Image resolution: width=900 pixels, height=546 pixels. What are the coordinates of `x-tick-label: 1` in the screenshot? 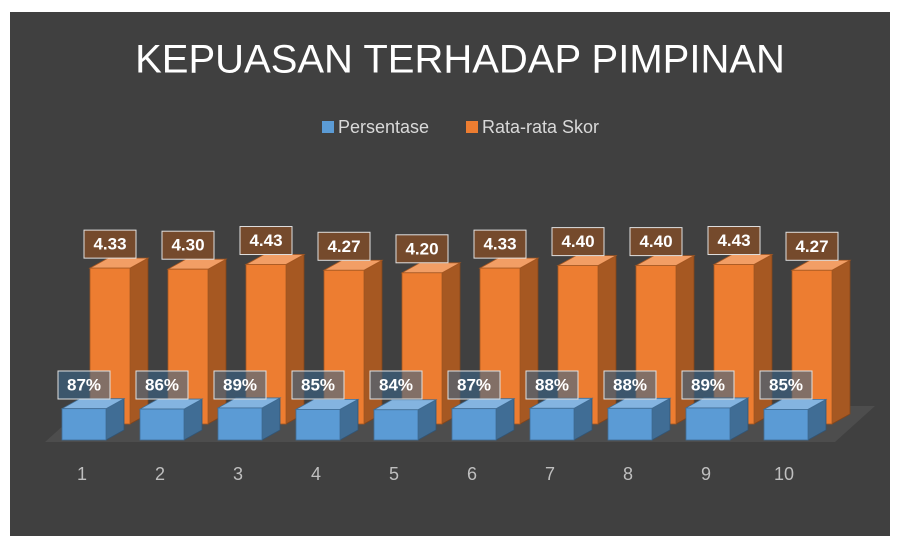 It's located at (82, 474).